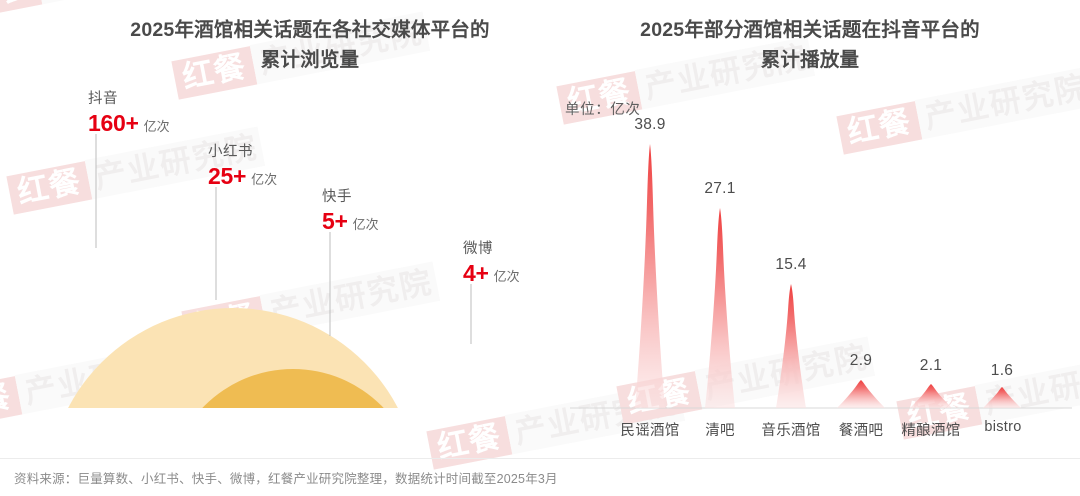 This screenshot has width=1080, height=496. What do you see at coordinates (281, 360) in the screenshot?
I see `bubble-group` at bounding box center [281, 360].